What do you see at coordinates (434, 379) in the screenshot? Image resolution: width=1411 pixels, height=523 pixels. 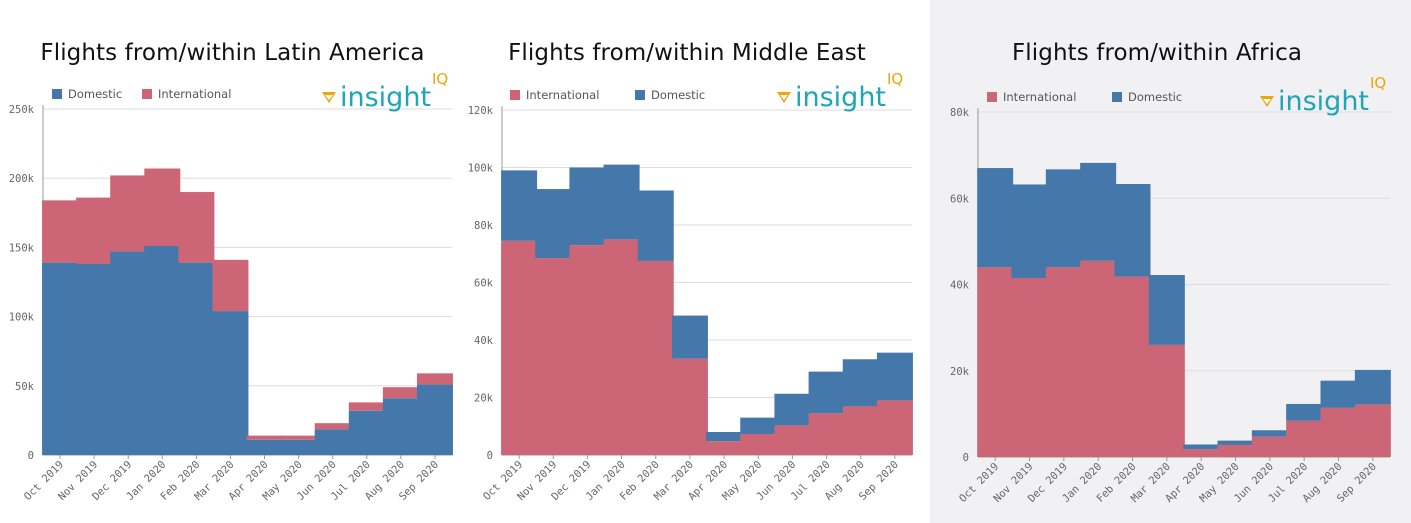 I see `bar-international-sep-2020` at bounding box center [434, 379].